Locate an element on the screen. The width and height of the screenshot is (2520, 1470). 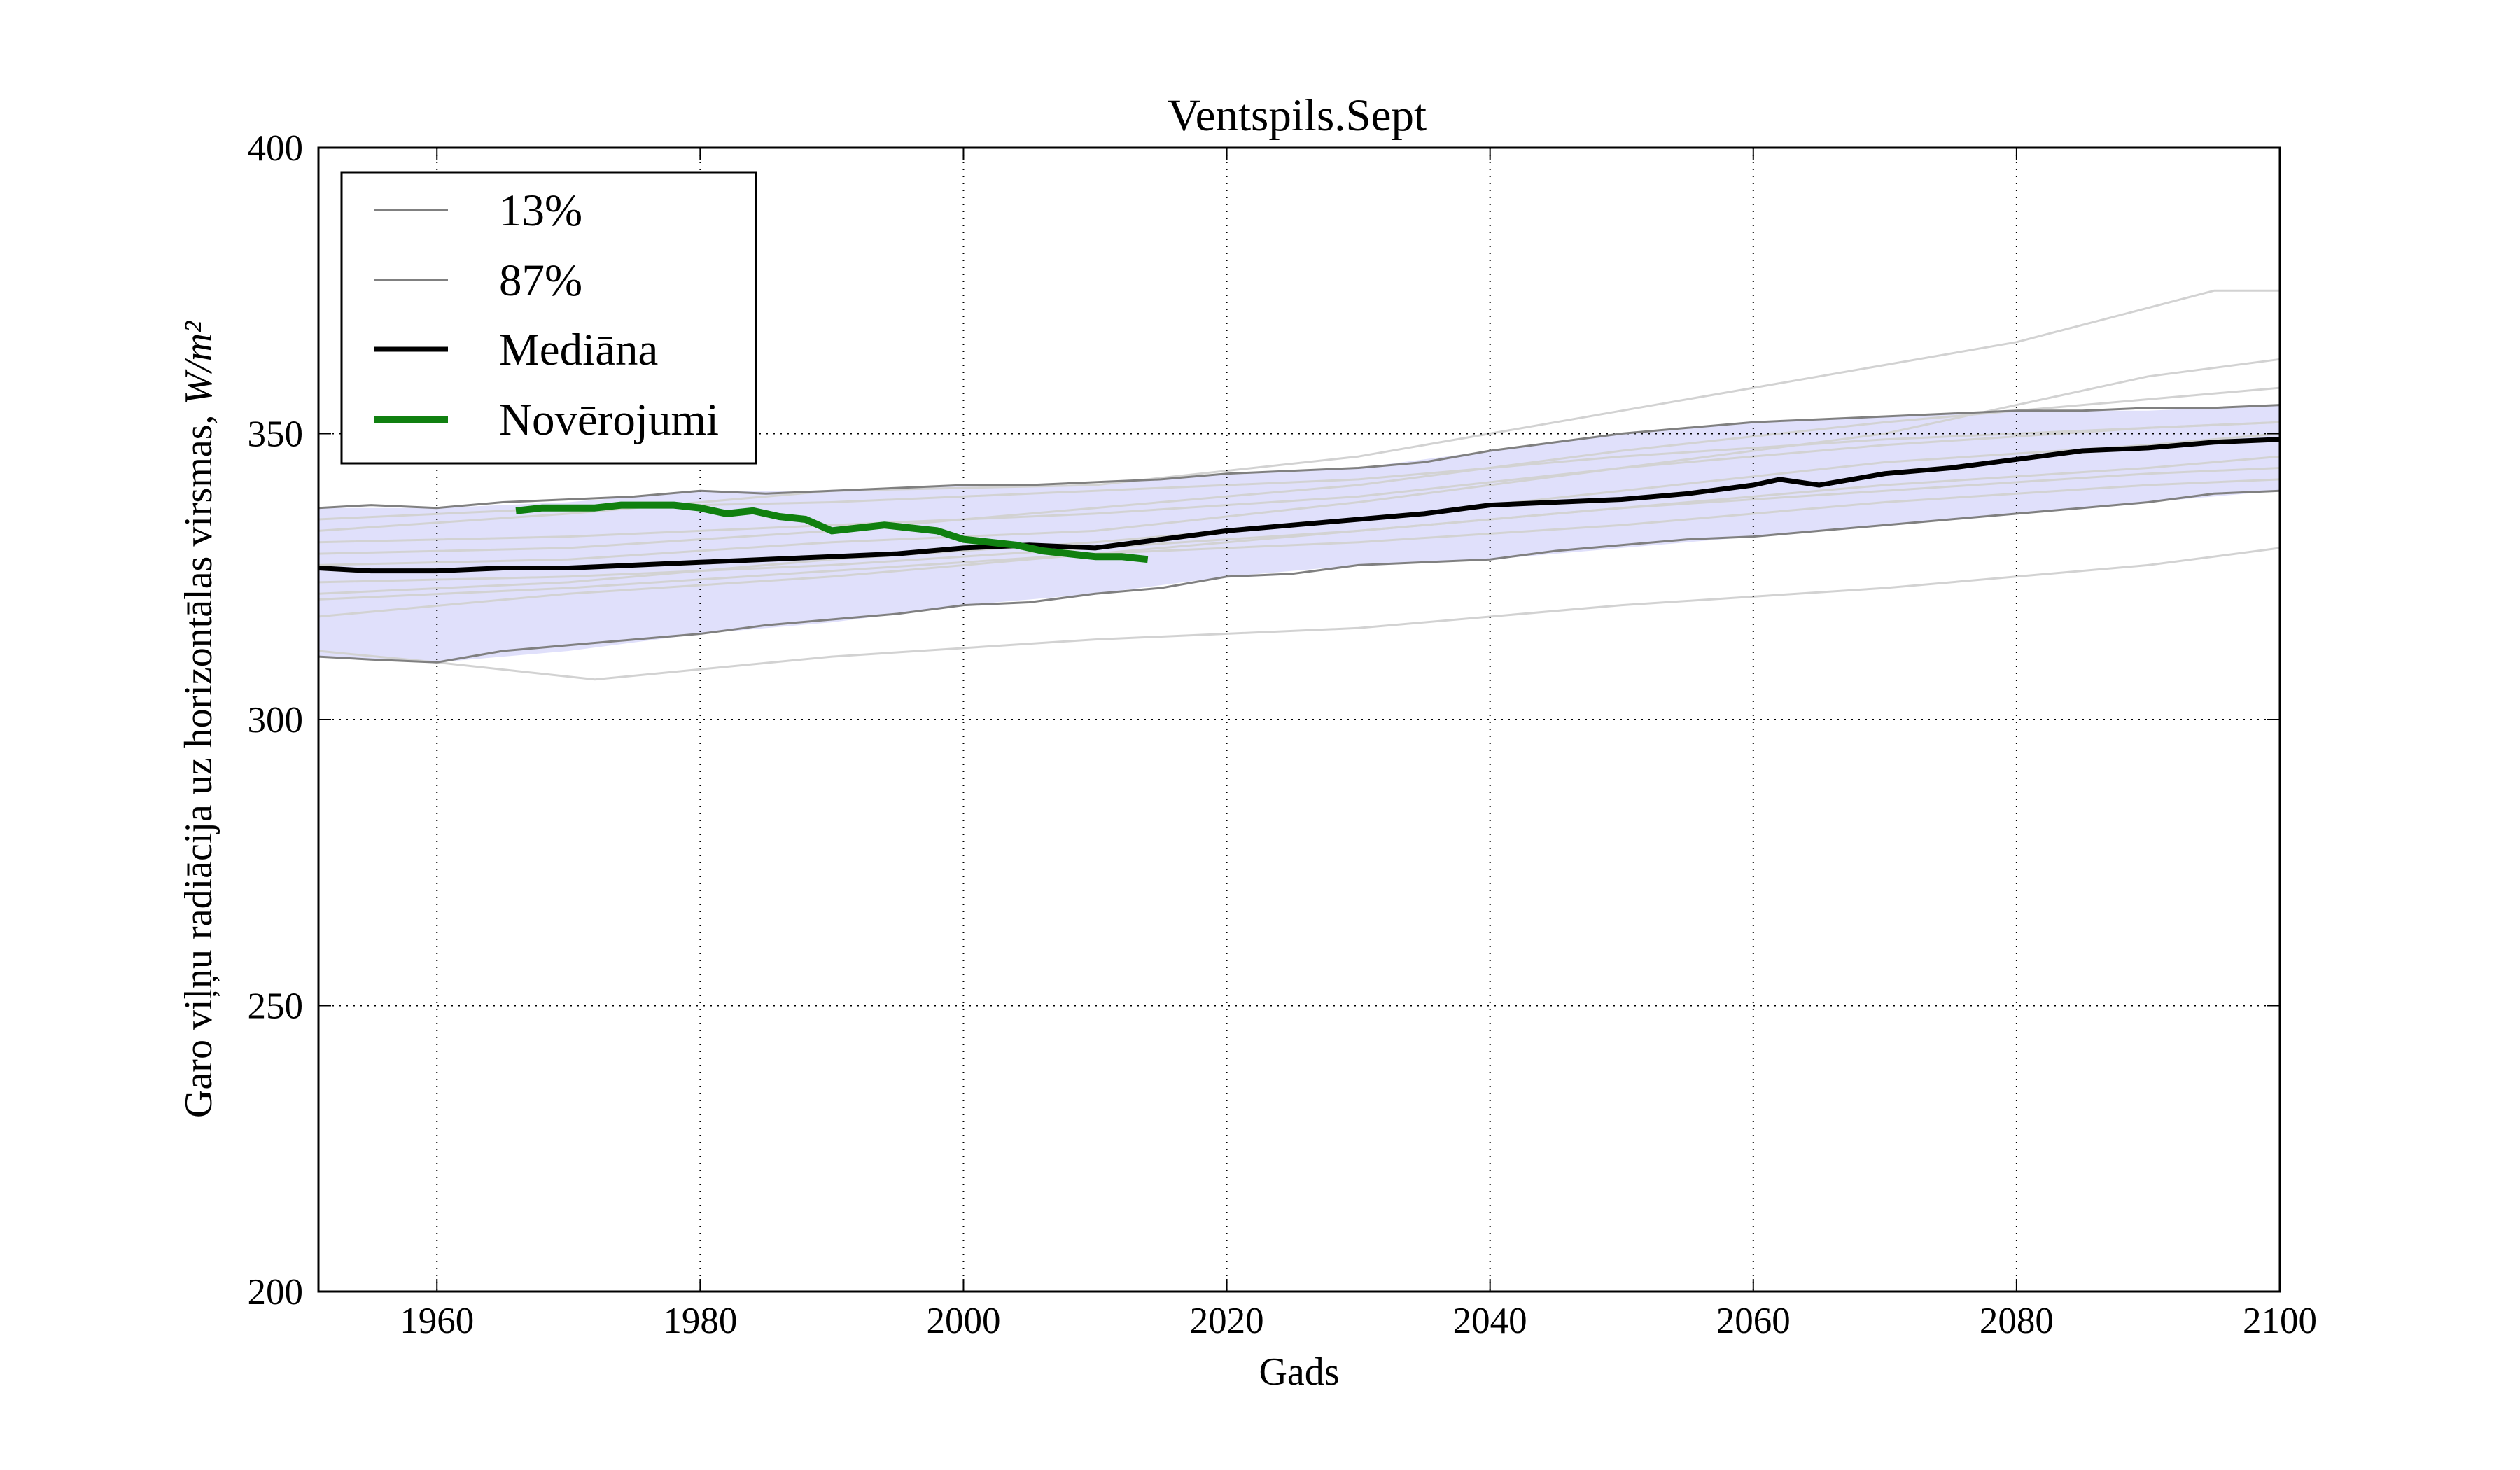
series-lines is located at coordinates (1299, 534).